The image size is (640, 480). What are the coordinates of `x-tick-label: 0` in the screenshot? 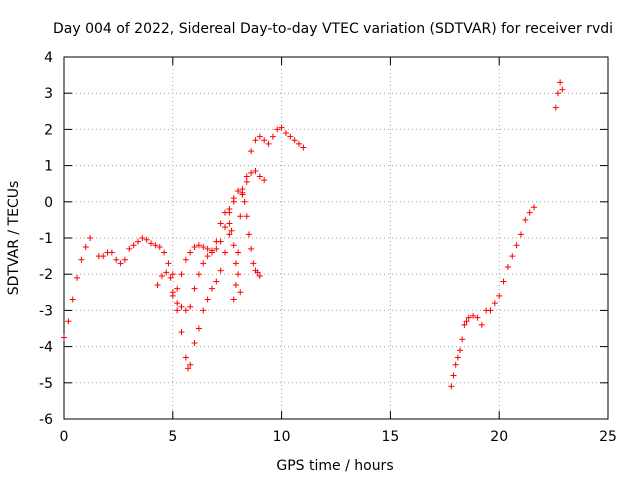 It's located at (64, 437).